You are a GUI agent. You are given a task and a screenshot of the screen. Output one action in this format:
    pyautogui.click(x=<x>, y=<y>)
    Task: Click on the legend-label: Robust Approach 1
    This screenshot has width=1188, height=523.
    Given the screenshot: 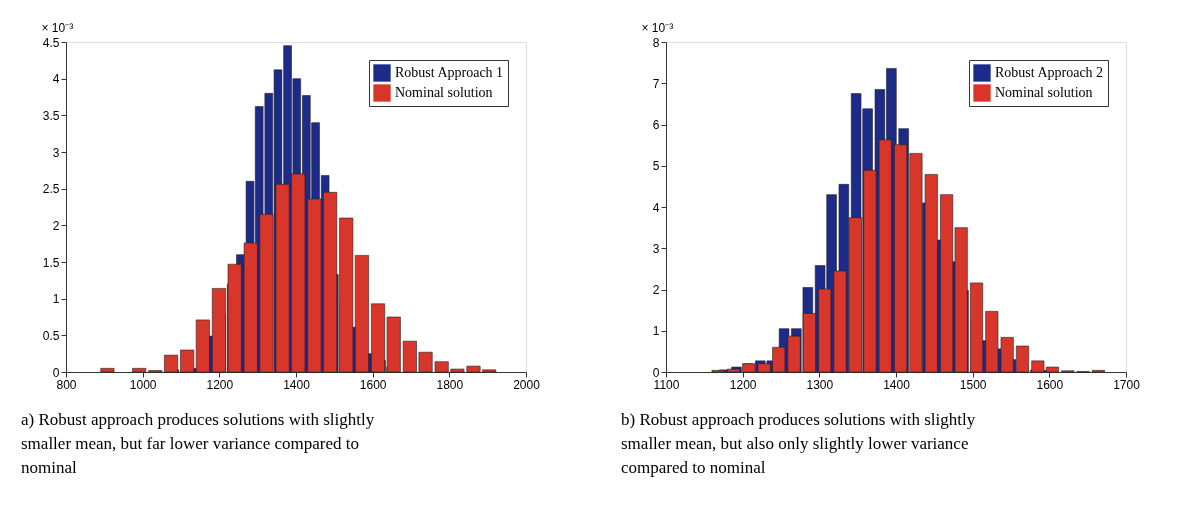 What is the action you would take?
    pyautogui.click(x=449, y=72)
    